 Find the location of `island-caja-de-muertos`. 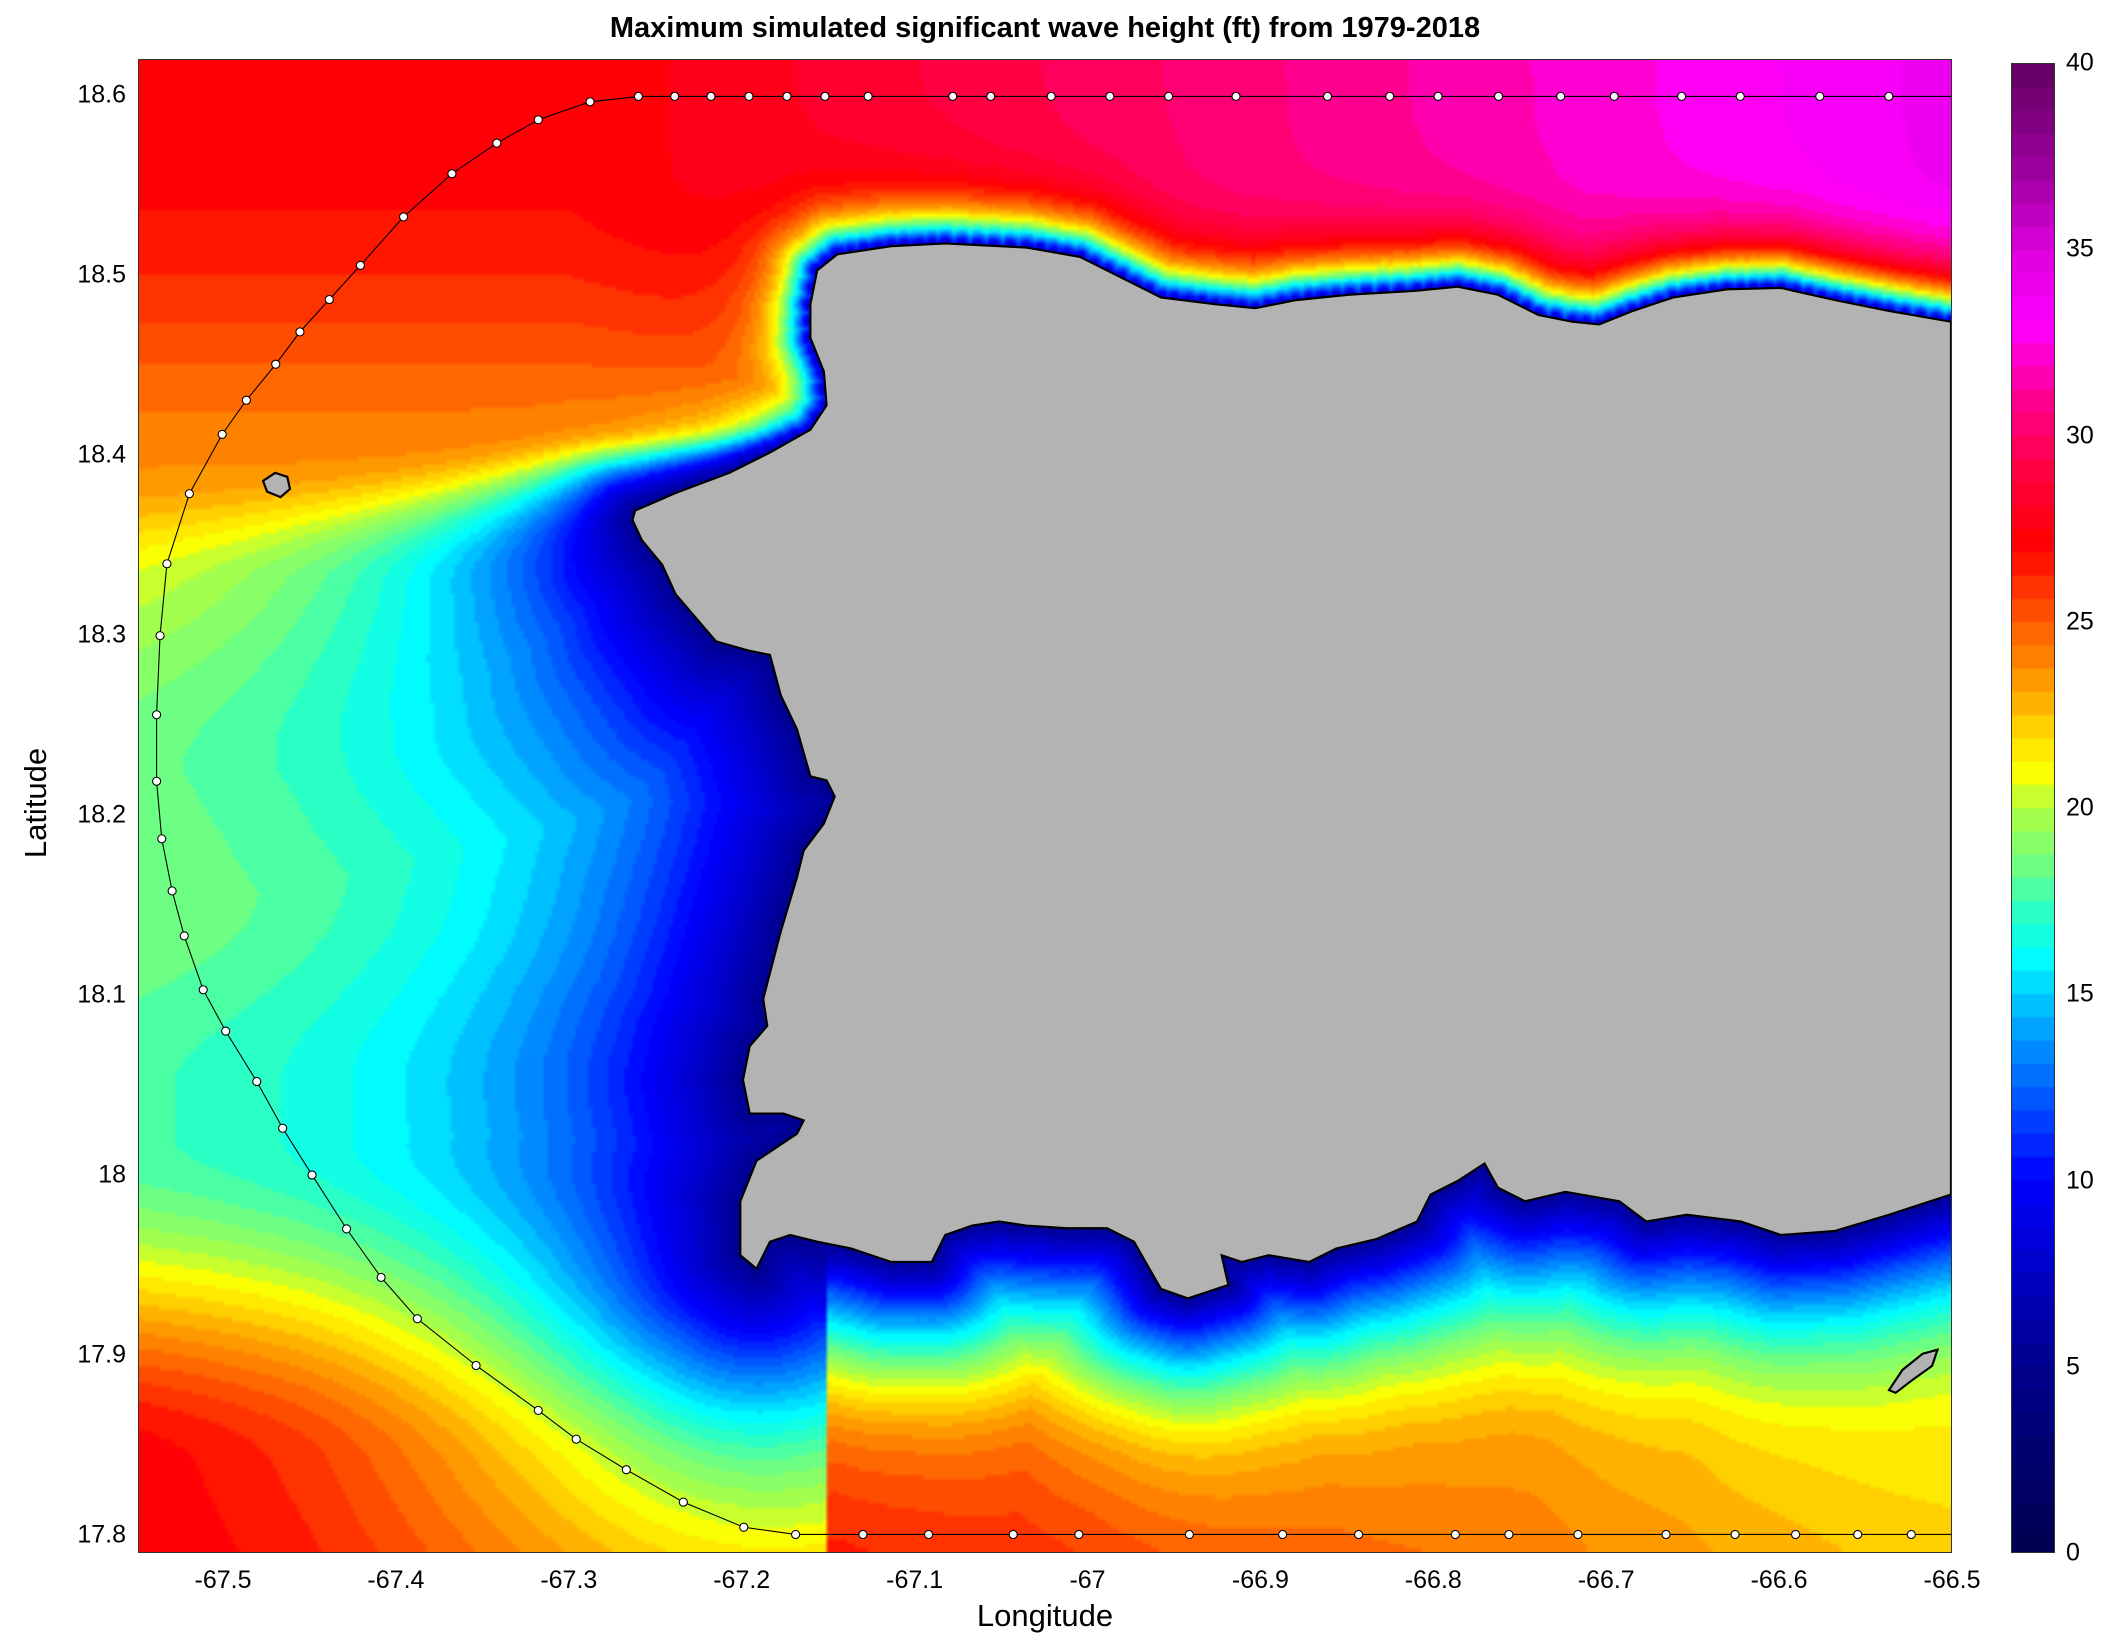

island-caja-de-muertos is located at coordinates (1913, 1371).